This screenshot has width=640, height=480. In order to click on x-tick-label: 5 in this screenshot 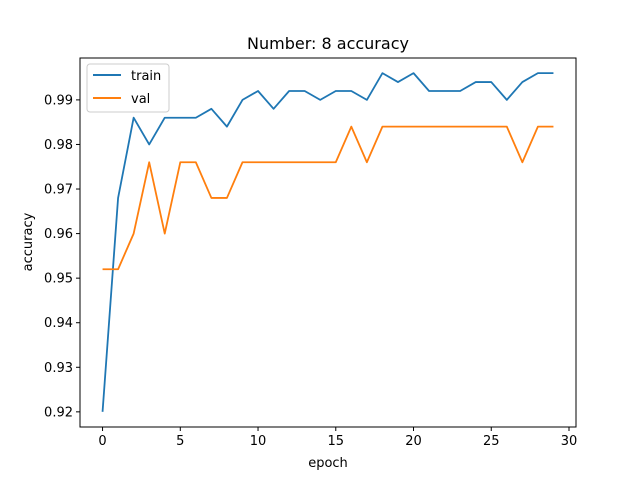, I will do `click(180, 441)`.